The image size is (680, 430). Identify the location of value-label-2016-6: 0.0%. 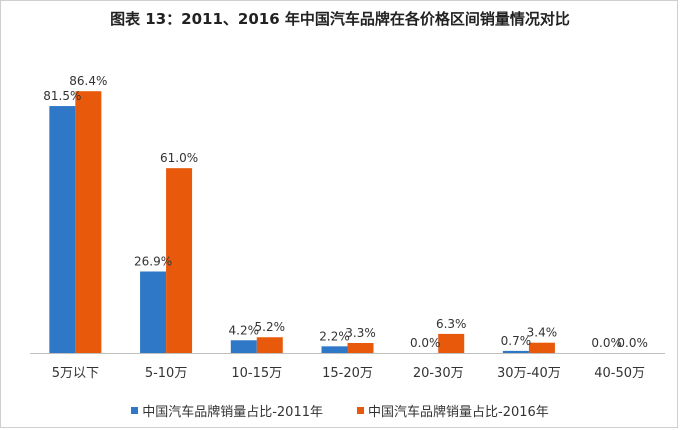
(632, 343).